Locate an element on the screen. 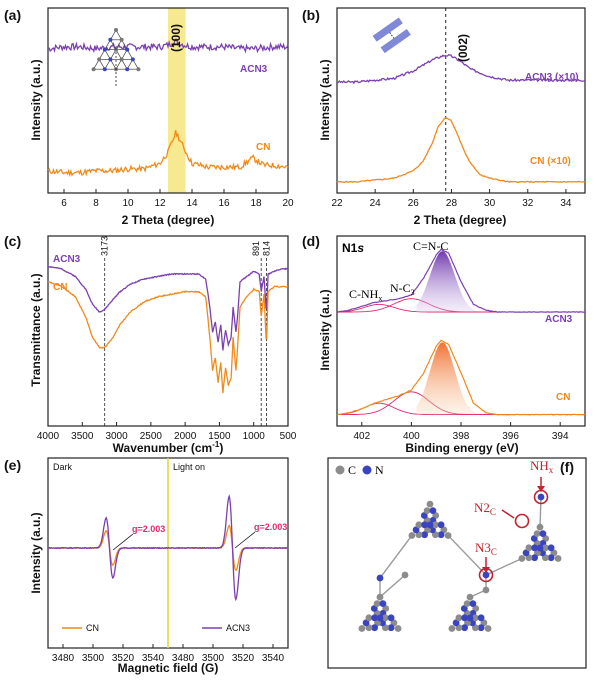 This screenshot has height=680, width=596. x-ticks: 402 400 398 396 394 is located at coordinates (461, 432).